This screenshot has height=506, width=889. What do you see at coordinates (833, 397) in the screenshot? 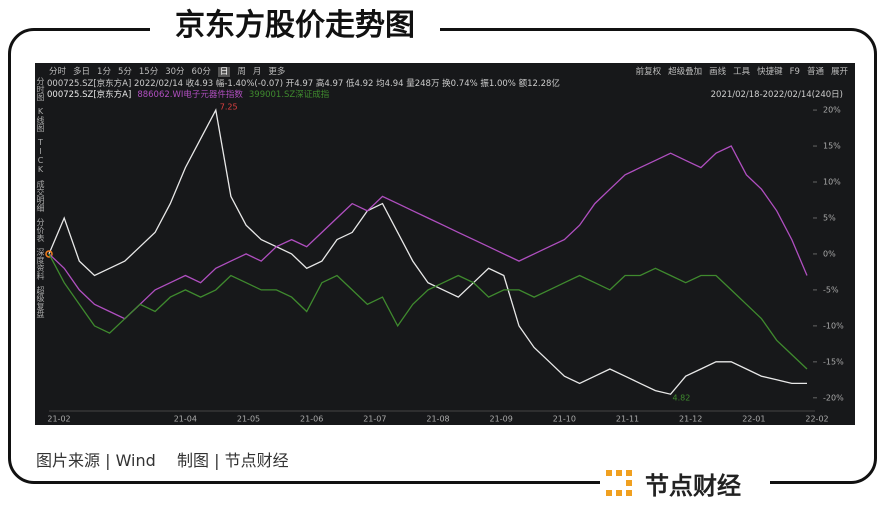
I see `y-tick-label: -20%` at bounding box center [833, 397].